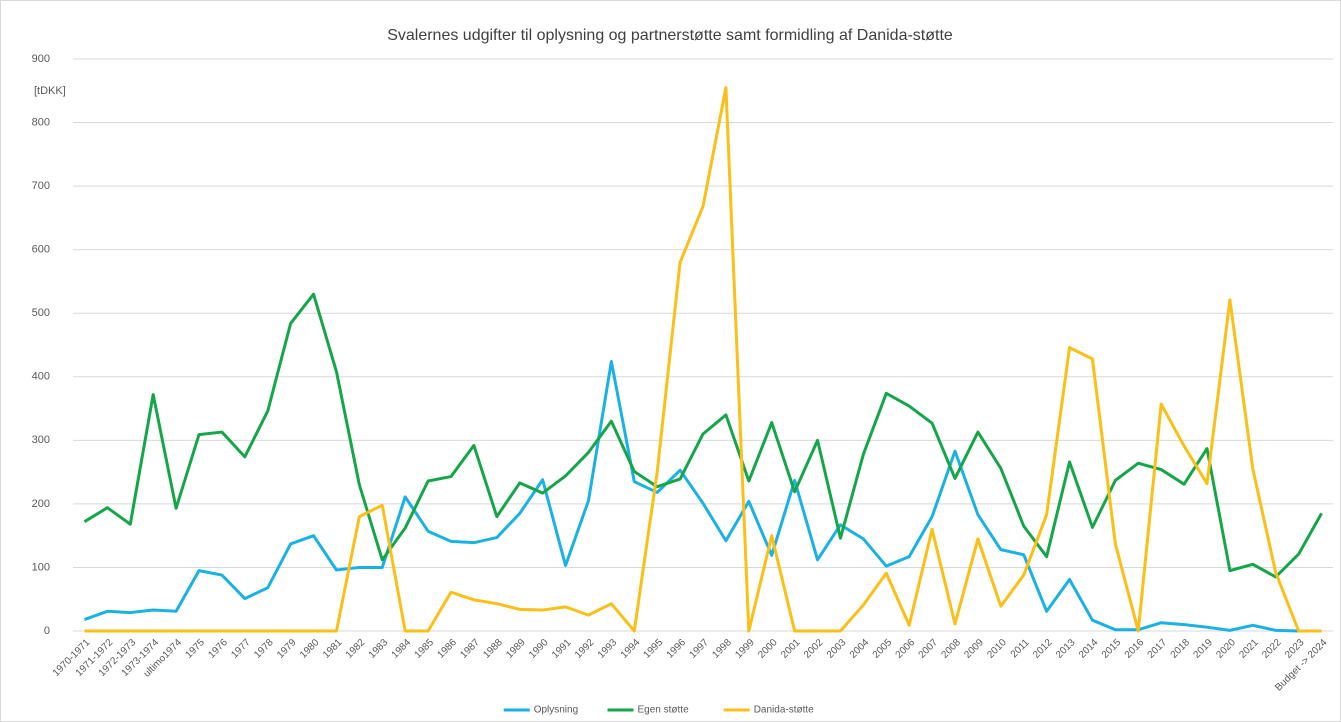 This screenshot has width=1341, height=722. Describe the element at coordinates (664, 710) in the screenshot. I see `legend-label: Egen støtte` at that location.